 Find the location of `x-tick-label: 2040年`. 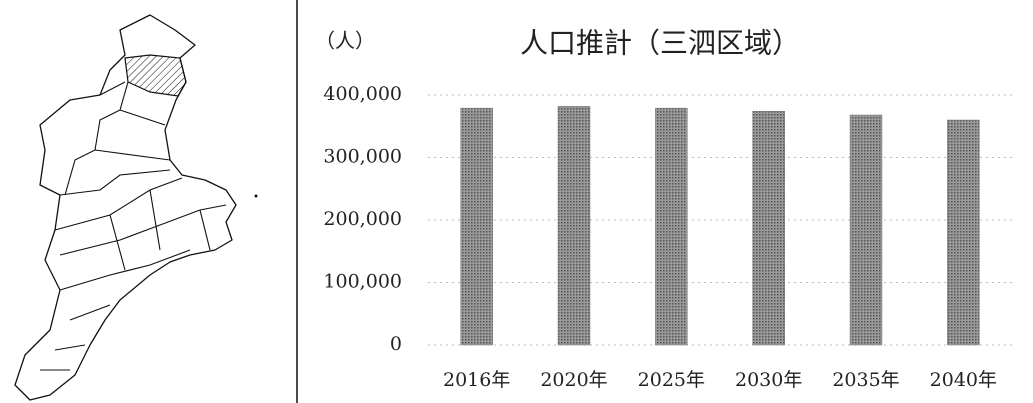

x-tick-label: 2040年 is located at coordinates (963, 380).